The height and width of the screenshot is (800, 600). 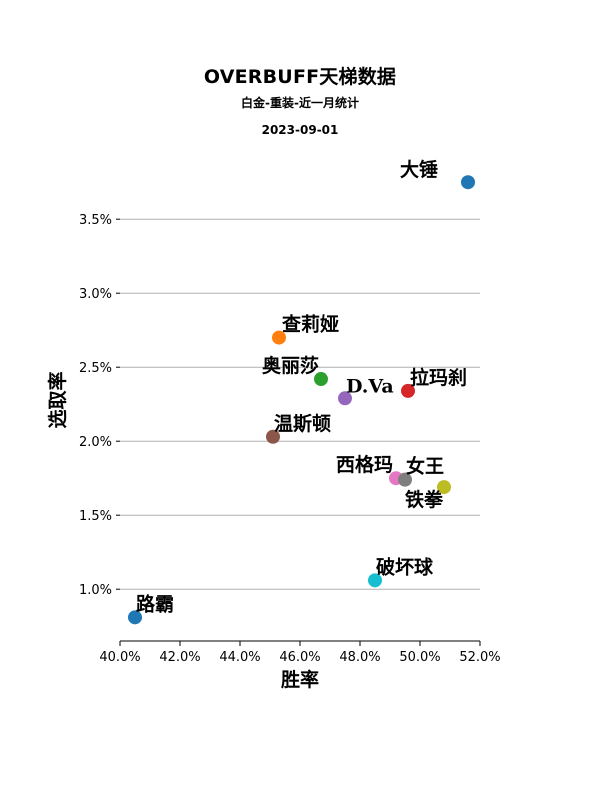 What do you see at coordinates (99, 405) in the screenshot?
I see `y-axis-ticks: 1.0% 1.5% 2.0% 2.5% 3.0% 3.5%` at bounding box center [99, 405].